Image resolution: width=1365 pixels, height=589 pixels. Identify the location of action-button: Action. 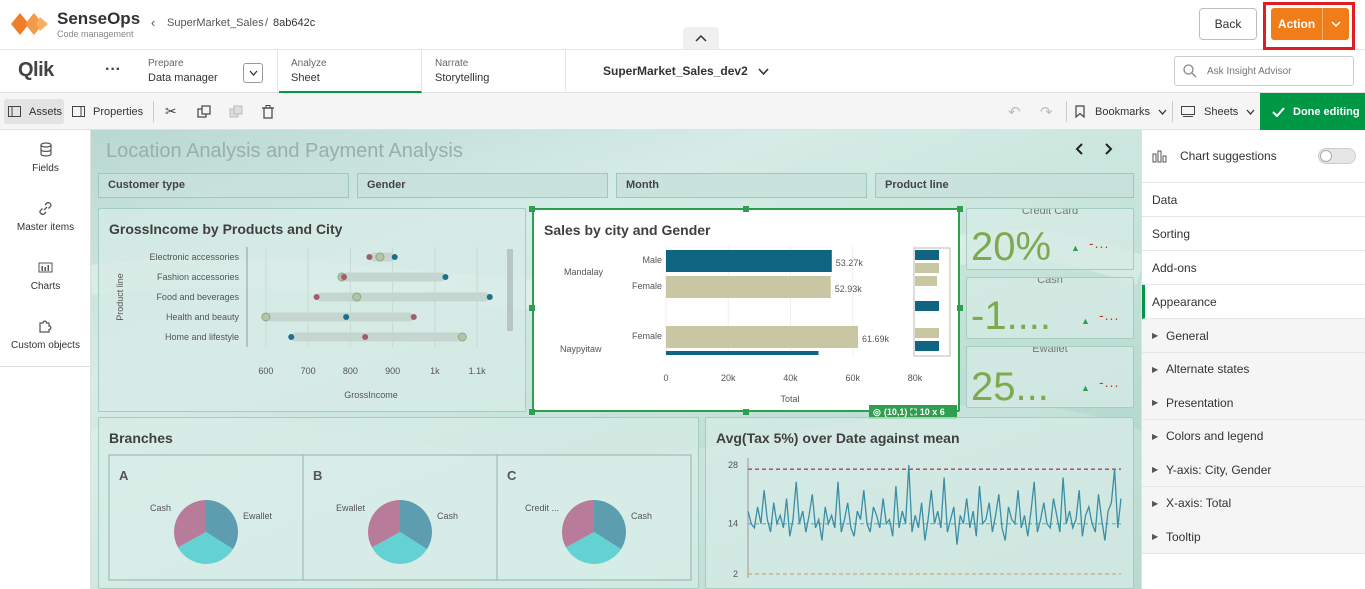
(1310, 24).